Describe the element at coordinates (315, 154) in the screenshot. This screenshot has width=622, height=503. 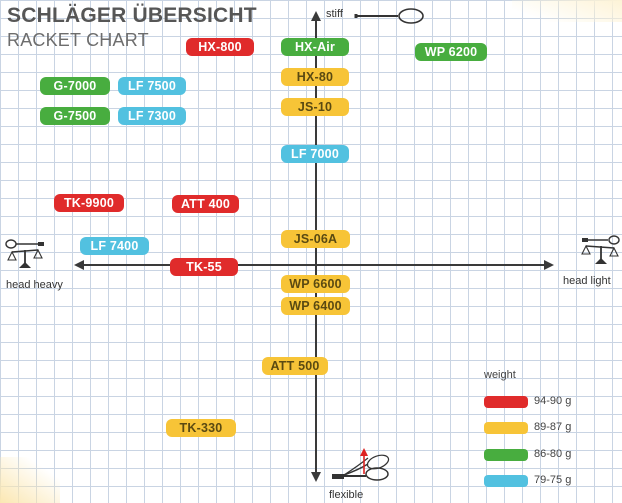
I see `racket-lf-7000: LF 7000` at that location.